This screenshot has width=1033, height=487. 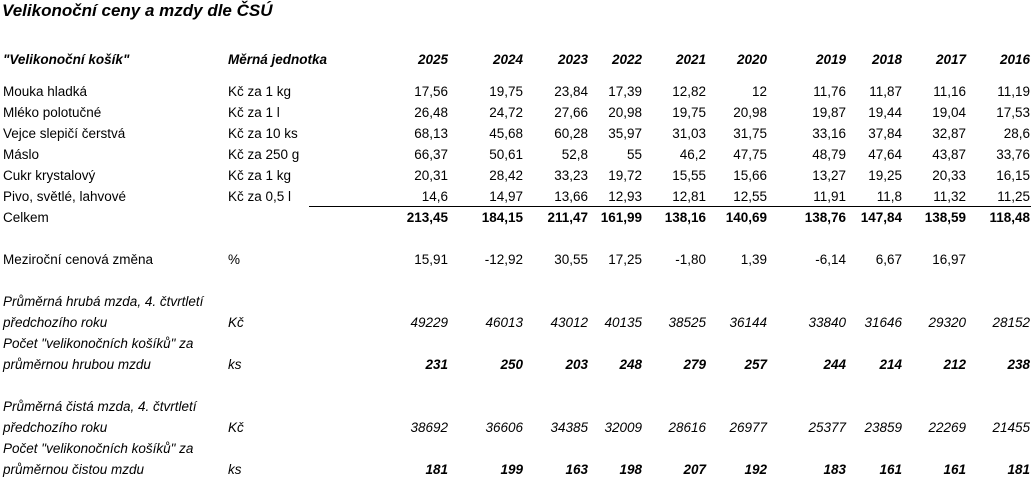 What do you see at coordinates (623, 427) in the screenshot?
I see `net-wage-cell: 32009` at bounding box center [623, 427].